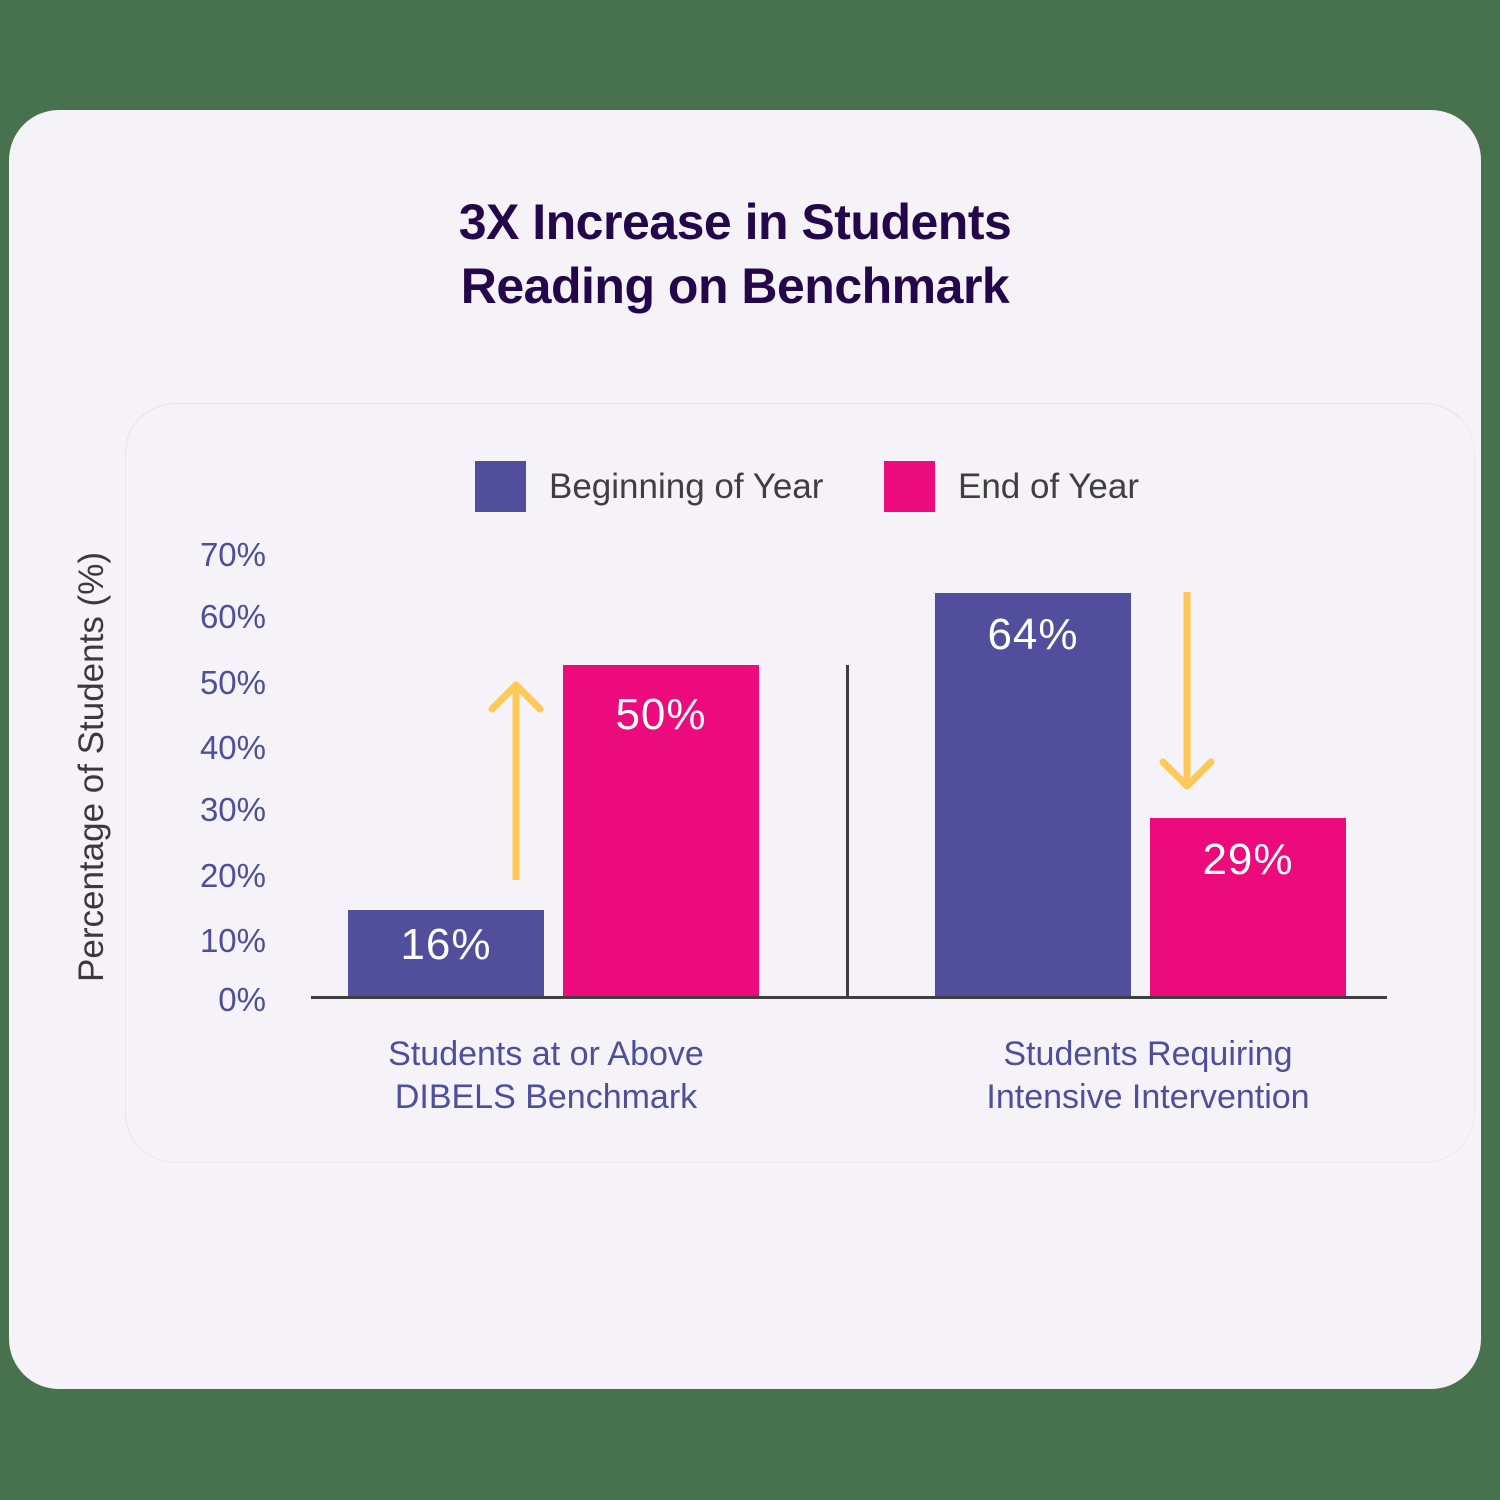 The width and height of the screenshot is (1500, 1500). I want to click on category-label-line-2: DIBELS Benchmark, so click(546, 1097).